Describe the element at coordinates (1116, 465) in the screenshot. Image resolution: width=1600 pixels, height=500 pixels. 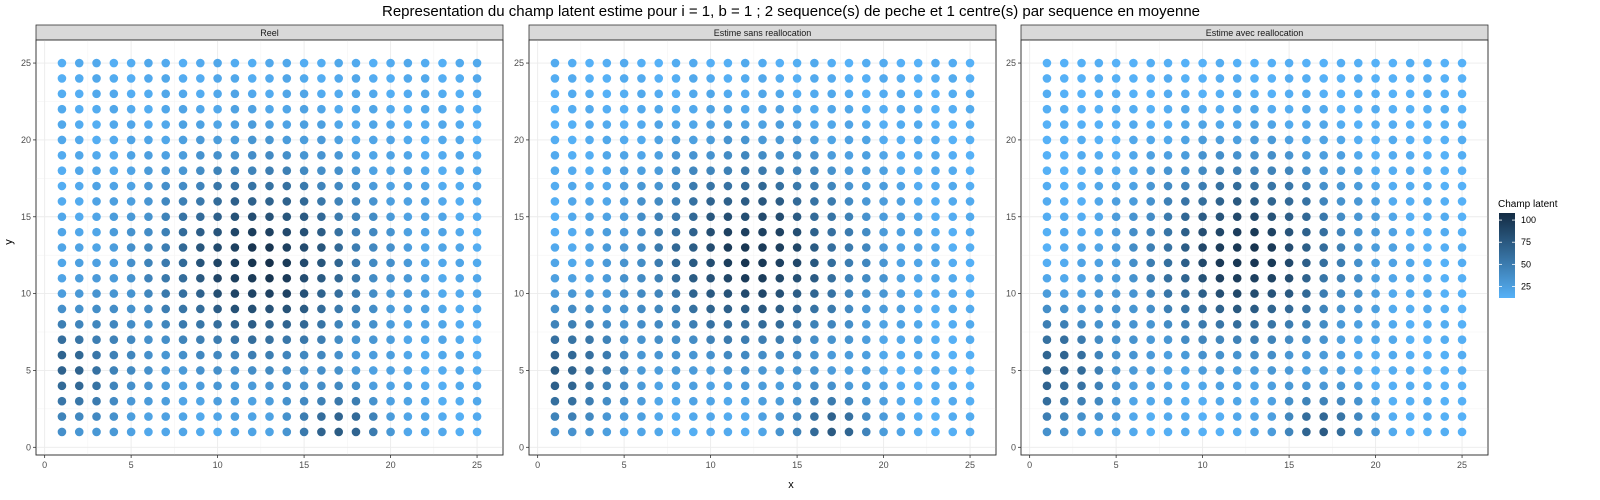
I see `x-tick-label: 5` at that location.